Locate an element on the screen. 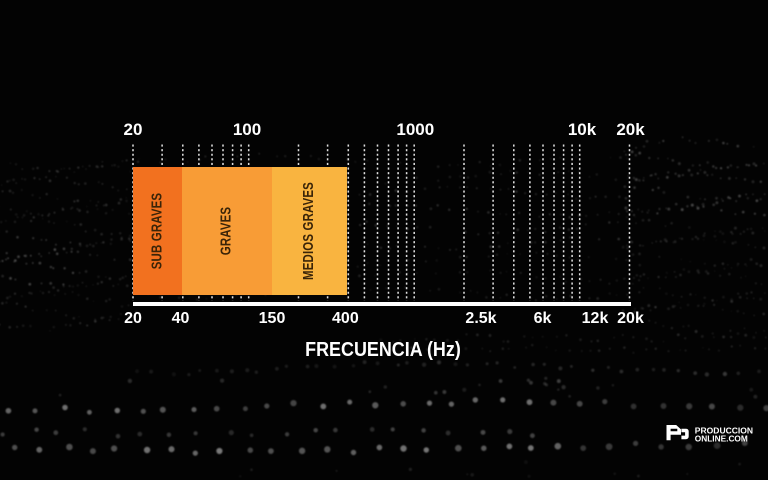  svg-text: ONLINE.COM is located at coordinates (721, 439).